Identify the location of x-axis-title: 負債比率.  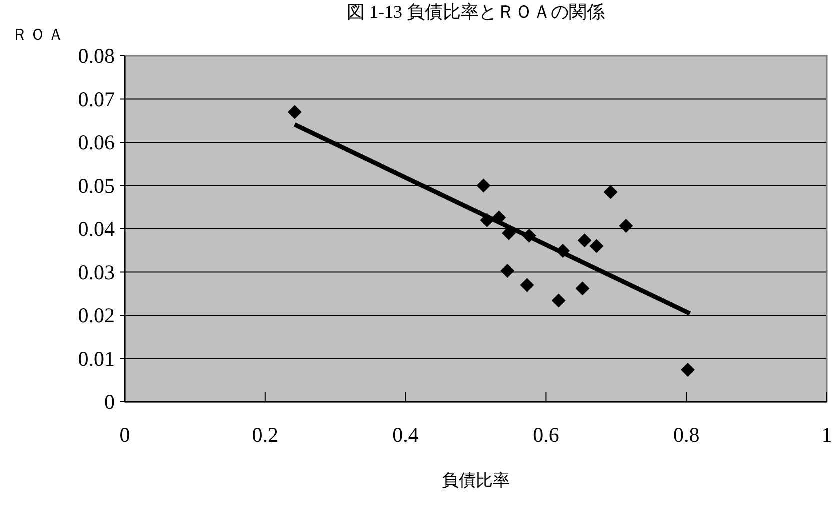
(476, 480).